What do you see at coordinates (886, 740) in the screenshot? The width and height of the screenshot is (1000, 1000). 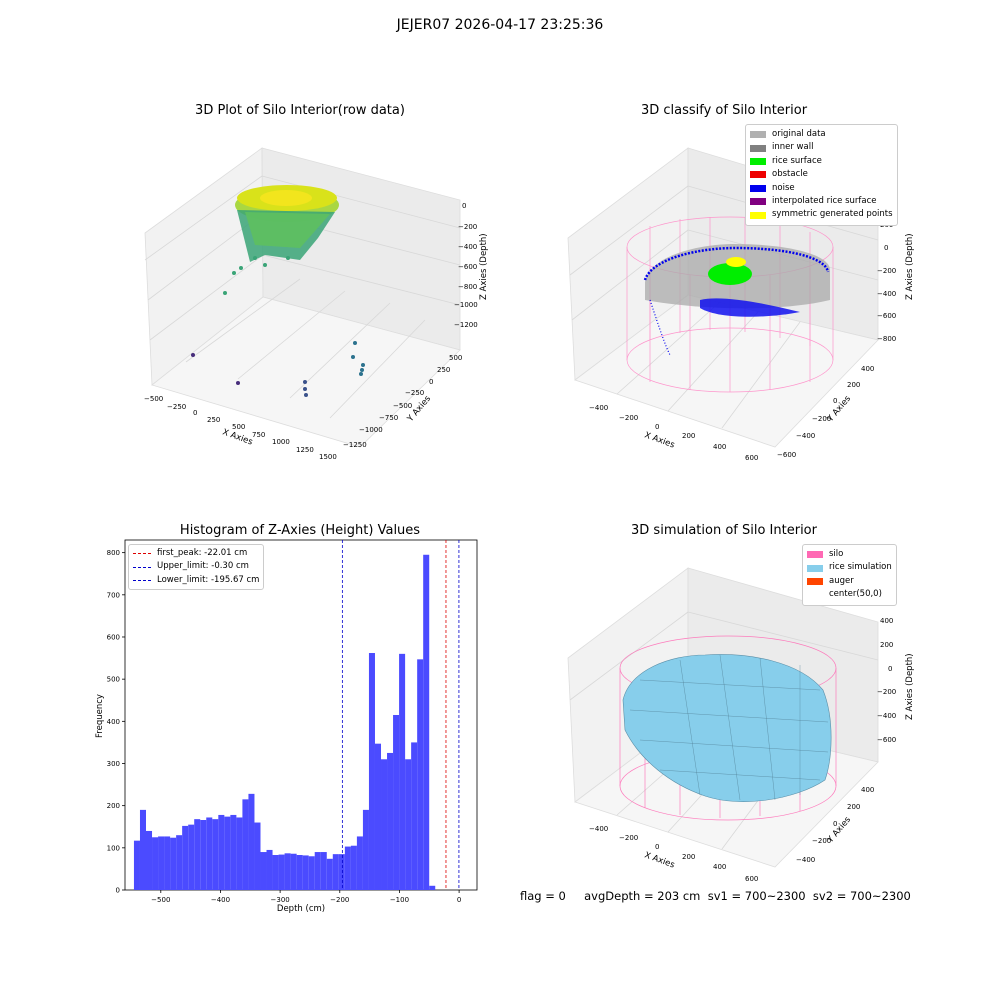 I see `simulation-ztick: −600` at bounding box center [886, 740].